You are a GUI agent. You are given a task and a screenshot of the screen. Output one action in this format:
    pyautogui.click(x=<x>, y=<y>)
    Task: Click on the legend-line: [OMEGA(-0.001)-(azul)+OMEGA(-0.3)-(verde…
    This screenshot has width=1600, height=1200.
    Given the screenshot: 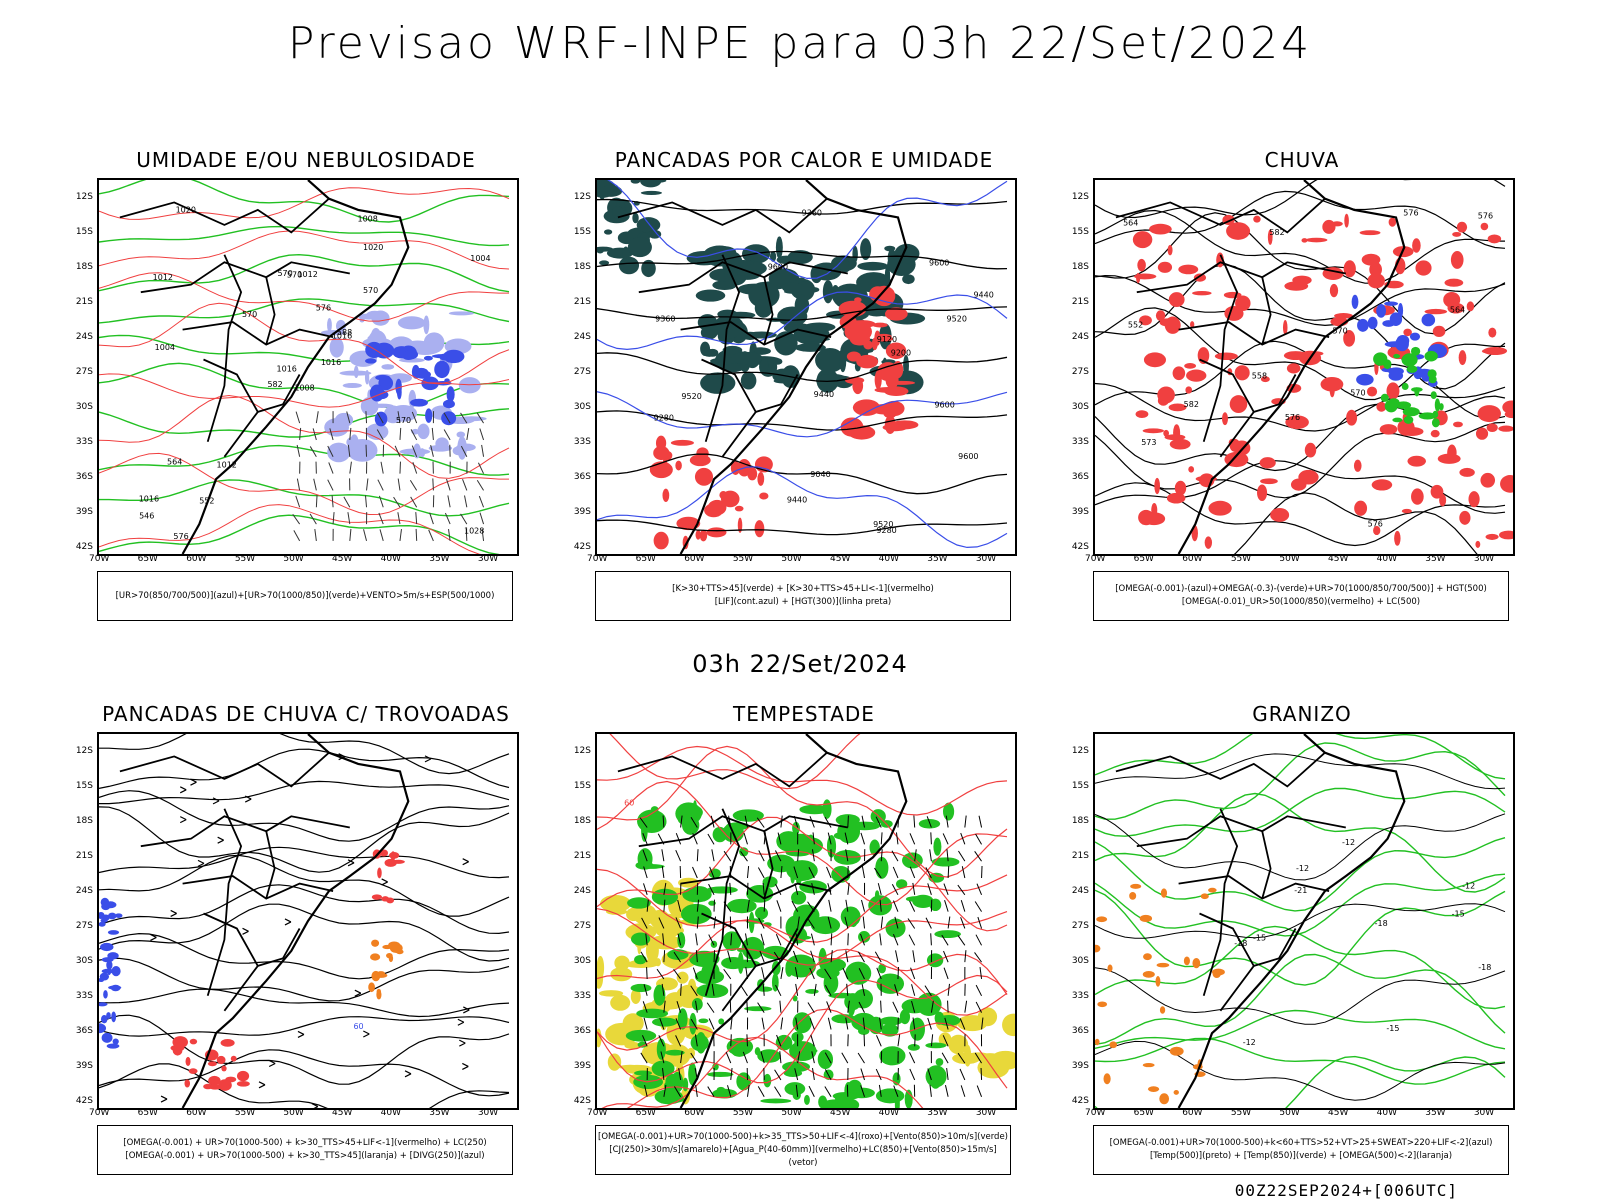 What is the action you would take?
    pyautogui.click(x=1301, y=589)
    